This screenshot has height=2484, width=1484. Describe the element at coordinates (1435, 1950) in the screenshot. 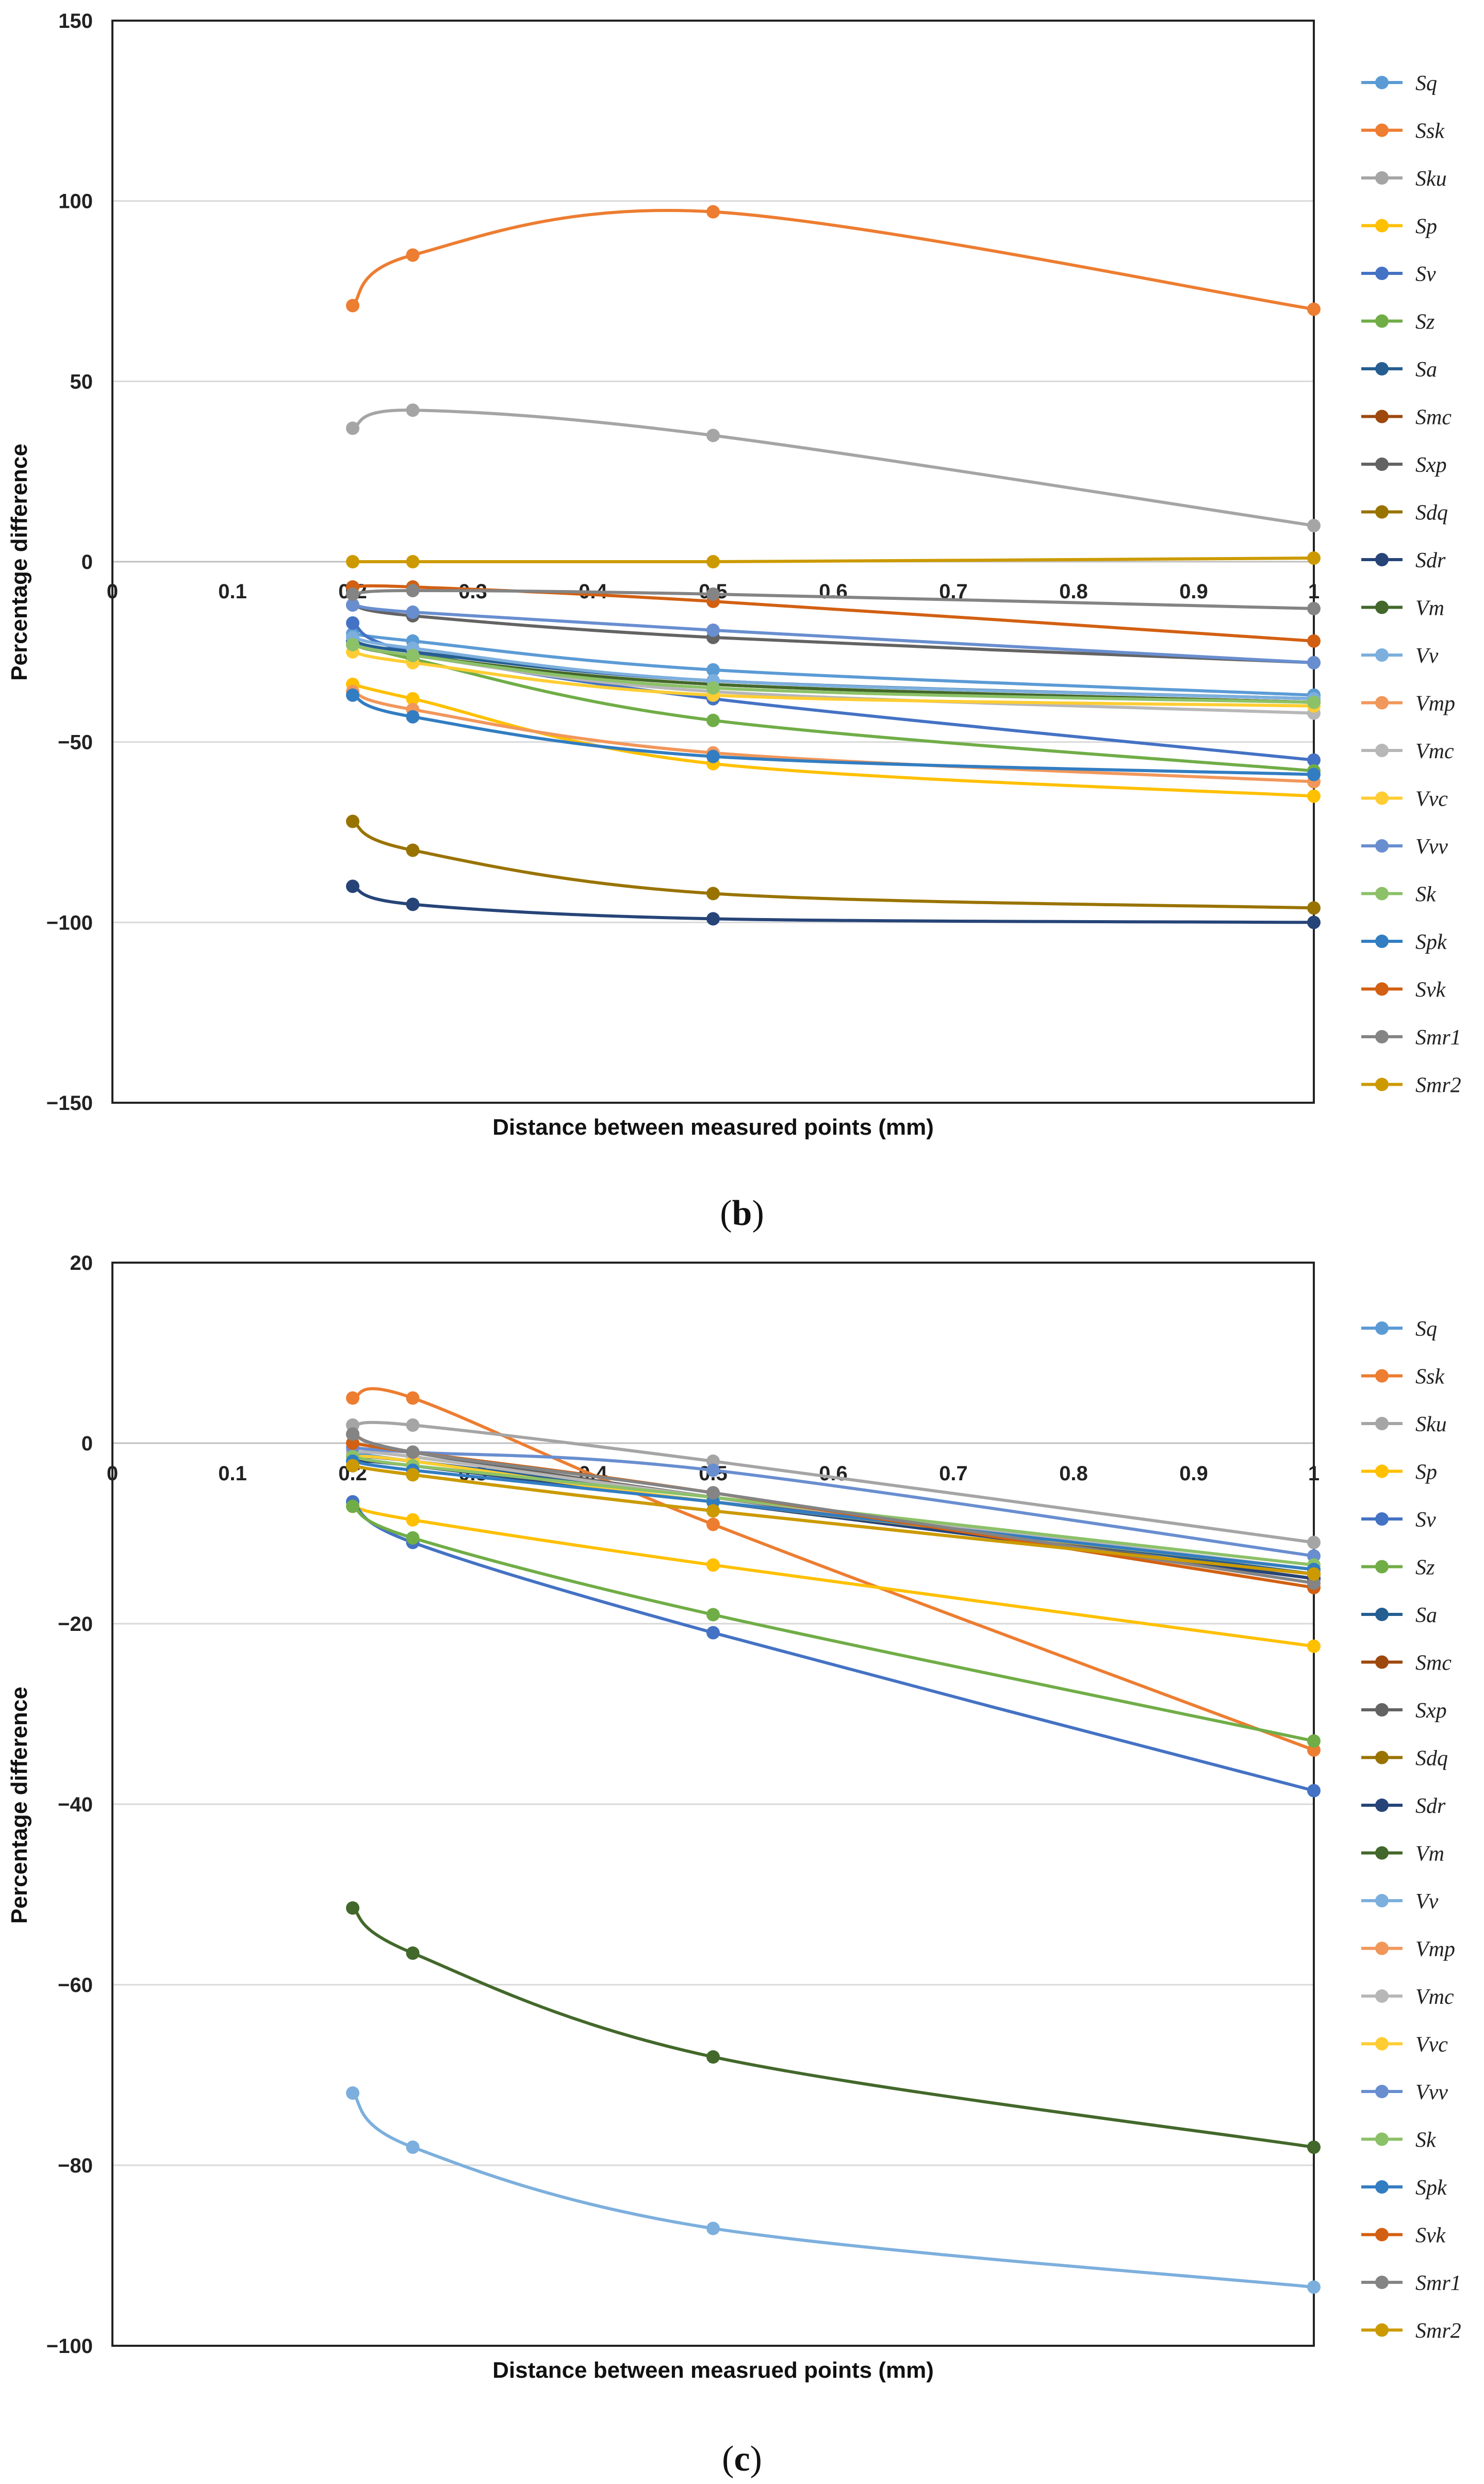

I see `legend-label: Vmp` at that location.